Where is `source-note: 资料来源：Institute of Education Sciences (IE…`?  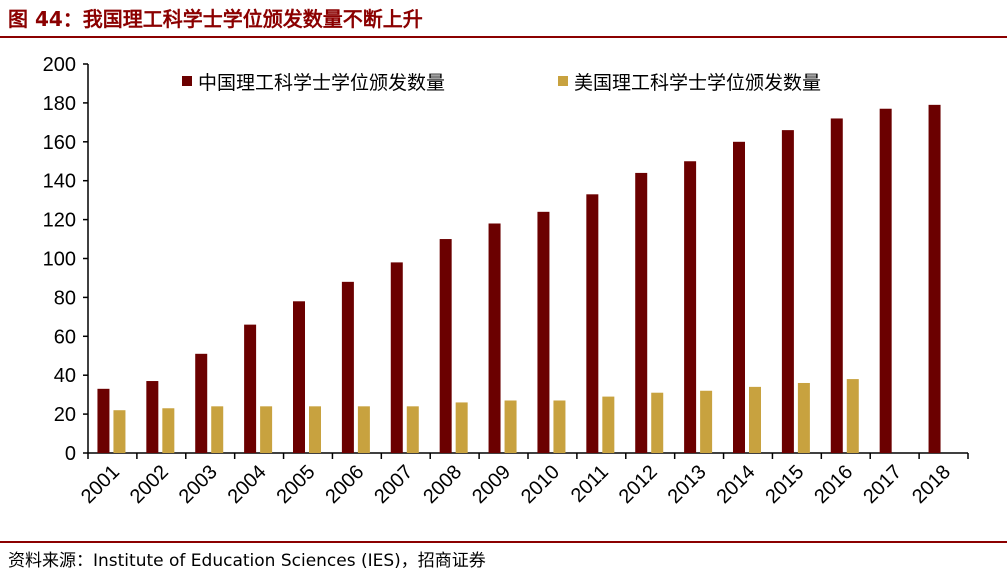
source-note: 资料来源：Institute of Education Sciences (IE… is located at coordinates (247, 561).